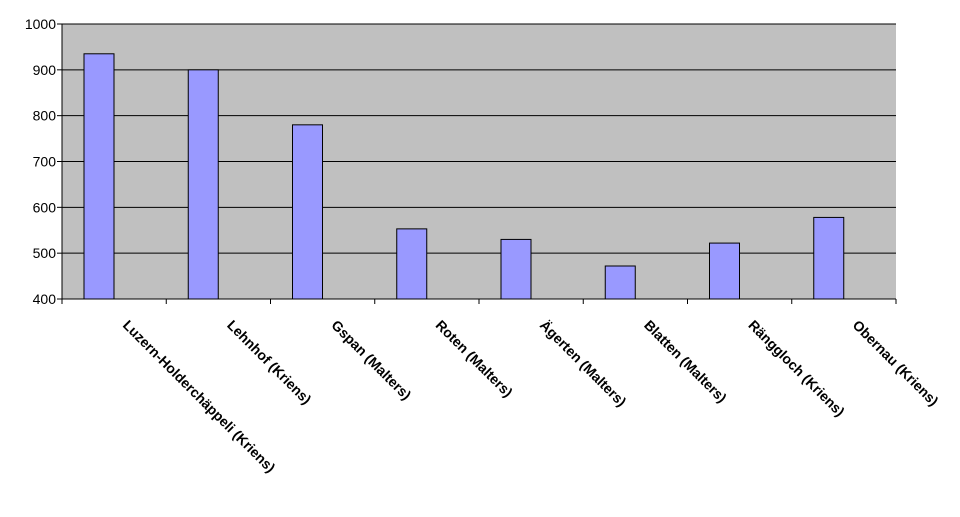 The width and height of the screenshot is (960, 517). I want to click on y-tick-label: 700, so click(45, 162).